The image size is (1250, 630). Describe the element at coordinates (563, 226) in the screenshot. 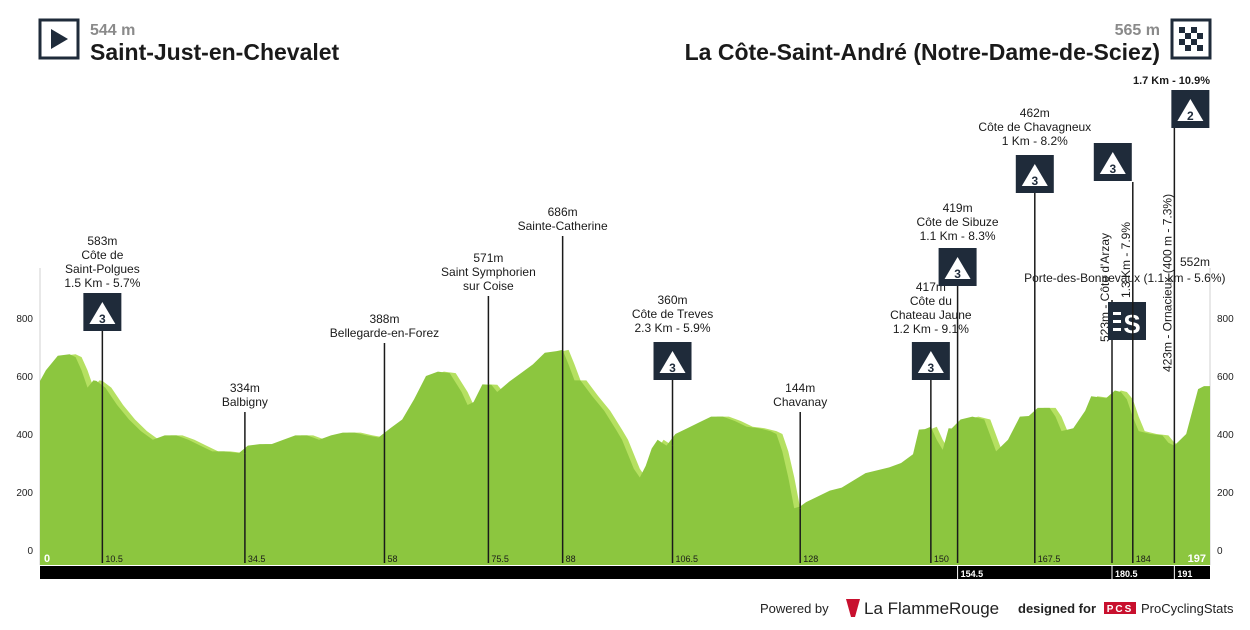

I see `marker-label: Sainte-Catherine` at that location.